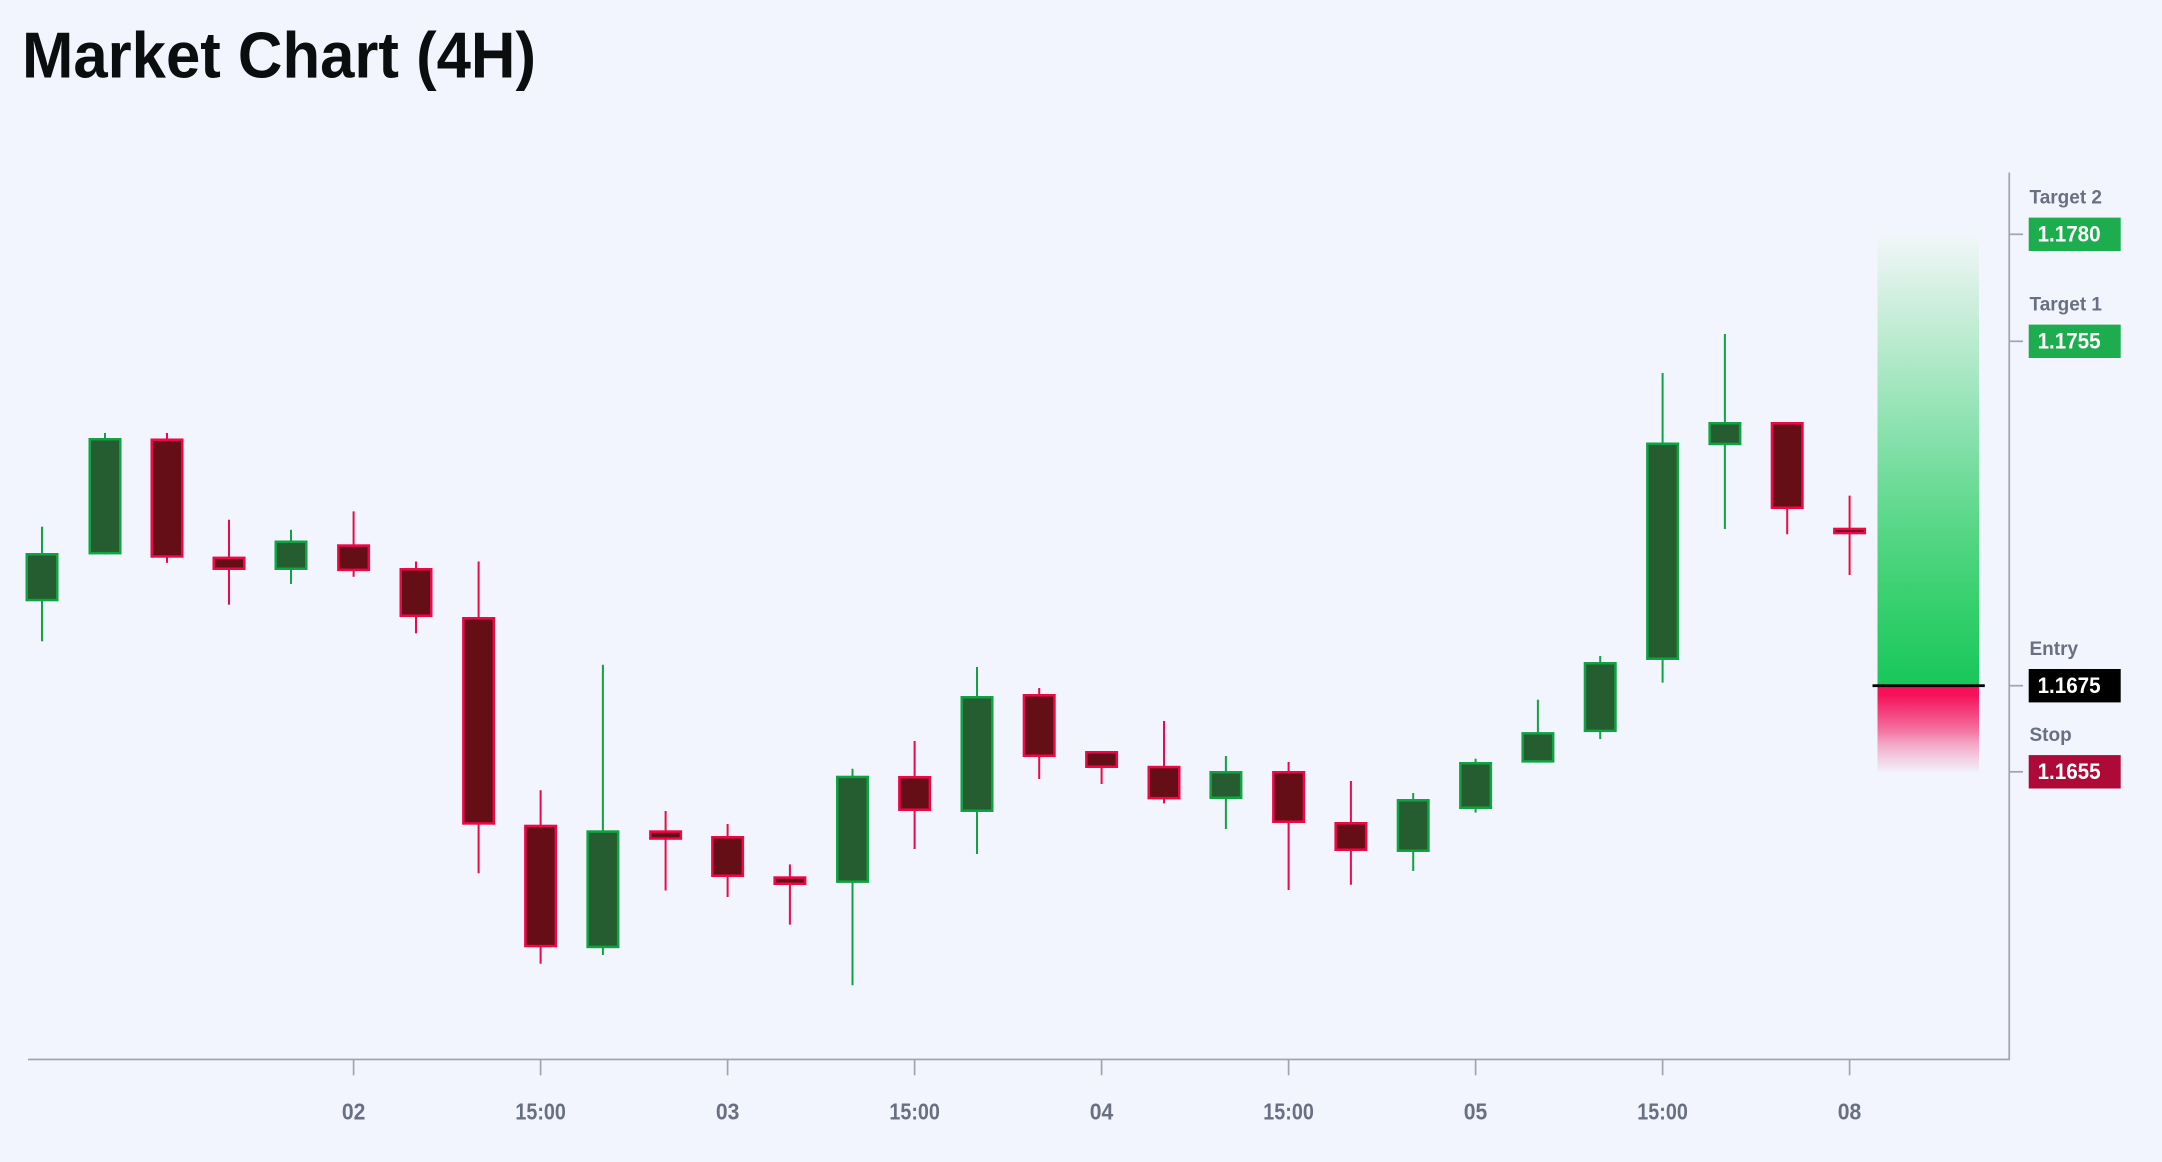  What do you see at coordinates (2066, 198) in the screenshot?
I see `svg-text: Target 2` at bounding box center [2066, 198].